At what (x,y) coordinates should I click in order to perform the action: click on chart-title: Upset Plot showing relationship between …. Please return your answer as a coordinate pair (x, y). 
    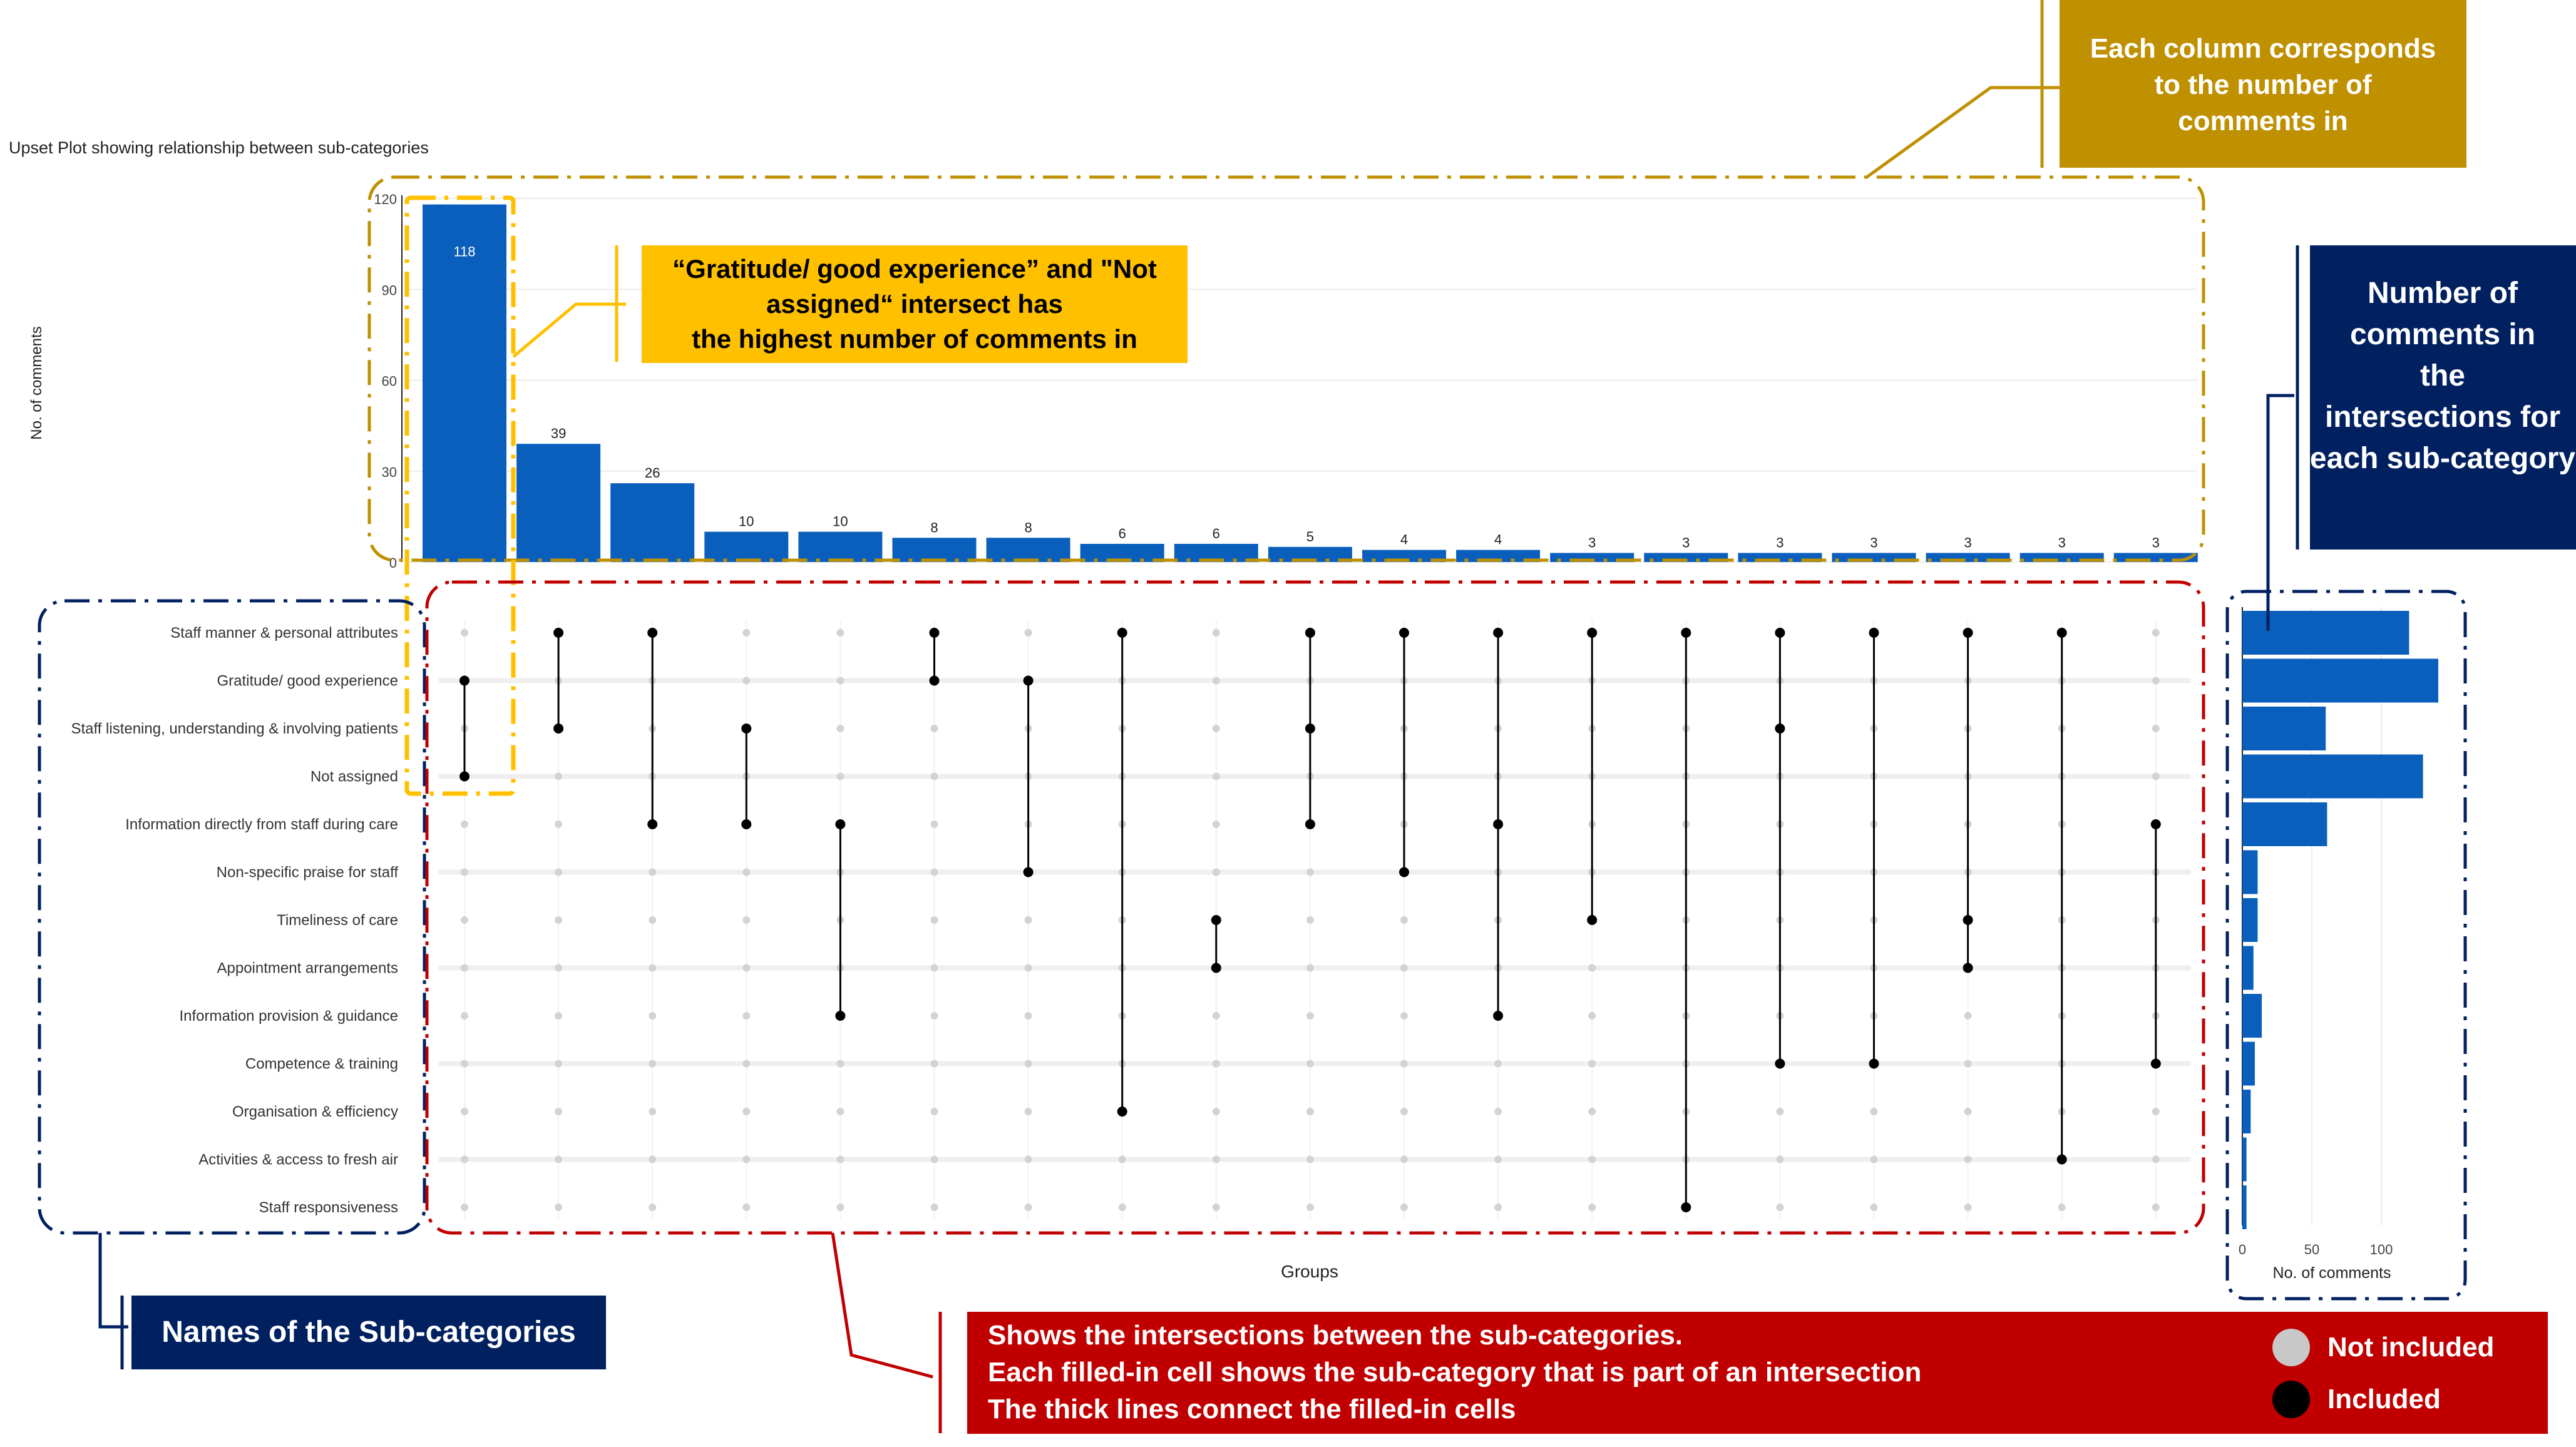
    Looking at the image, I should click on (219, 147).